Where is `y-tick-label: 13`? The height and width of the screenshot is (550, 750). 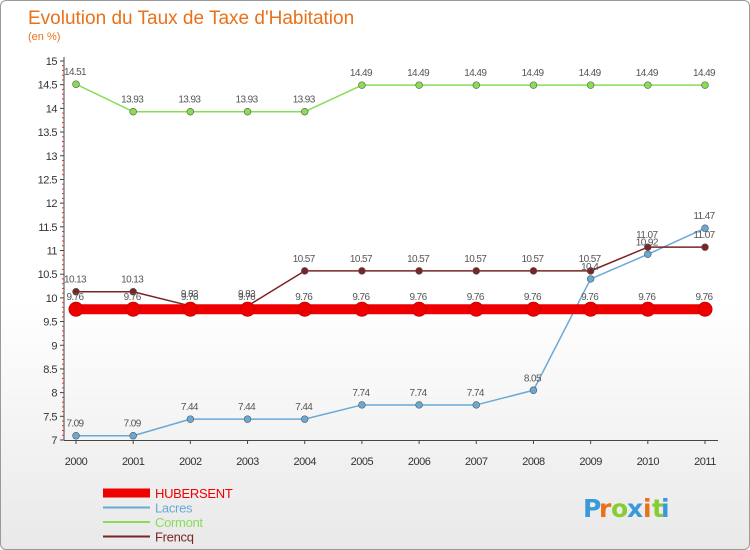
y-tick-label: 13 is located at coordinates (52, 157).